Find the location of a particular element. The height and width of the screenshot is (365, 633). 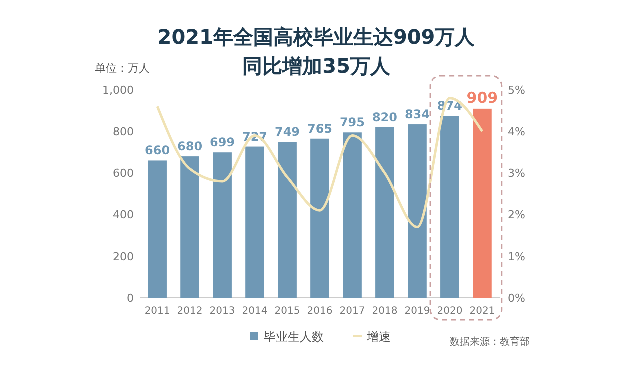

y-tick-label: 200 is located at coordinates (123, 257).